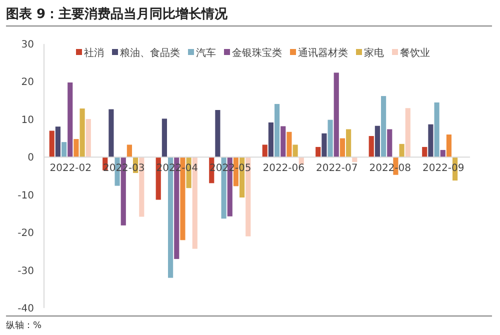 The image size is (500, 335). I want to click on y-tick-label: 20, so click(27, 82).